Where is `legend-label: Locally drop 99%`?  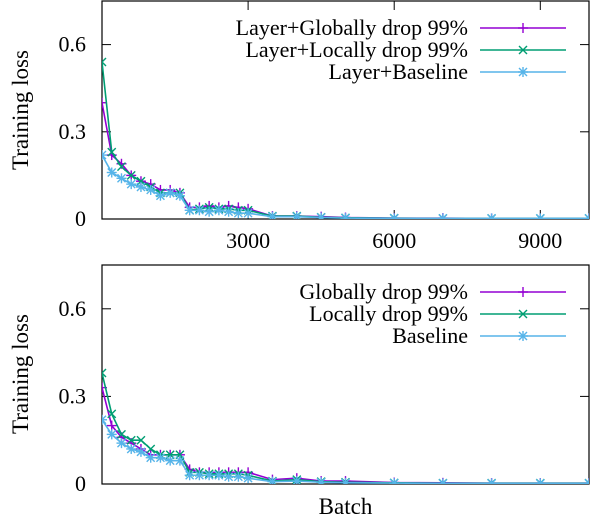
legend-label: Locally drop 99% is located at coordinates (388, 313).